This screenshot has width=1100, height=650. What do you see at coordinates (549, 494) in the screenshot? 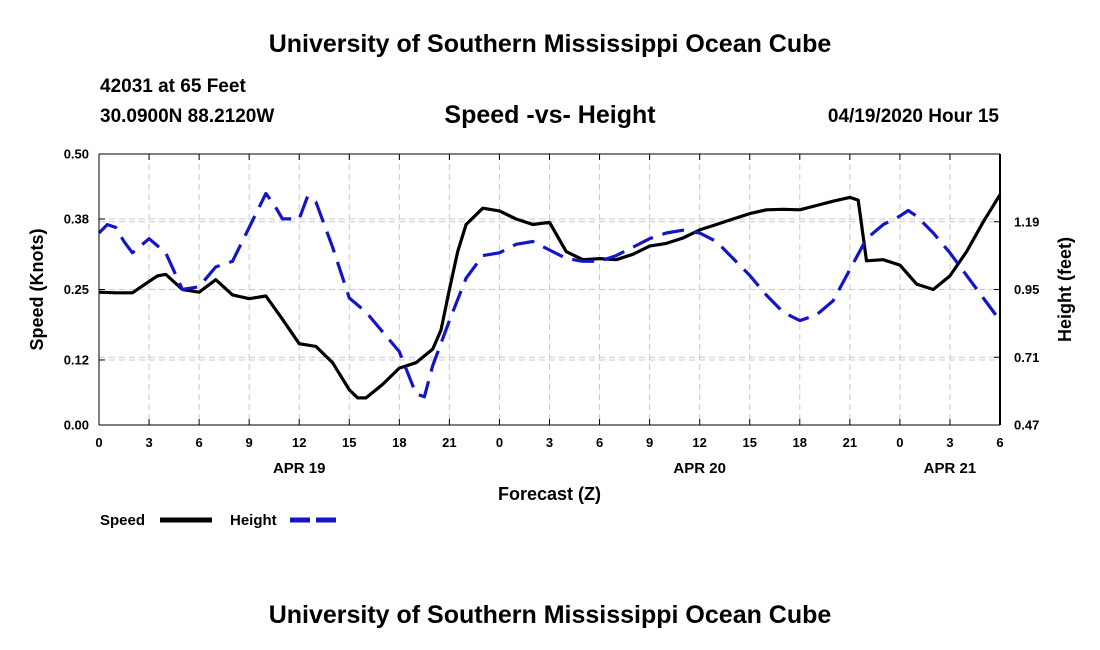
I see `x-axis-title: Forecast (Z)` at bounding box center [549, 494].